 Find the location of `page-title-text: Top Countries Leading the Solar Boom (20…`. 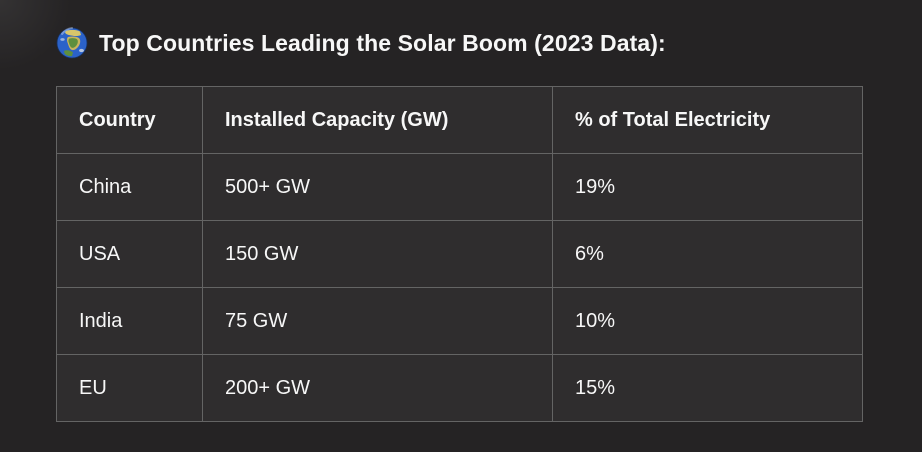

page-title-text: Top Countries Leading the Solar Boom (20… is located at coordinates (382, 42).